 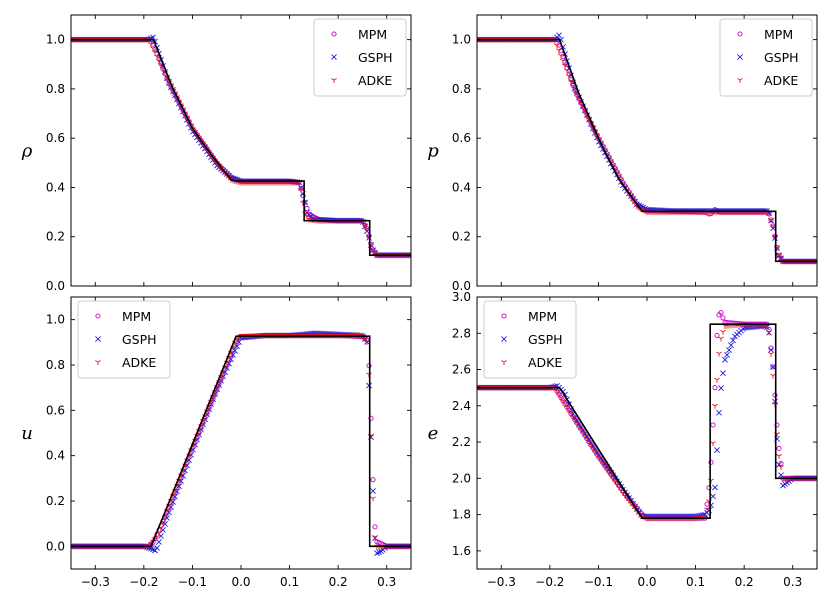 What do you see at coordinates (646, 582) in the screenshot?
I see `x-tick-label: 0.0` at bounding box center [646, 582].